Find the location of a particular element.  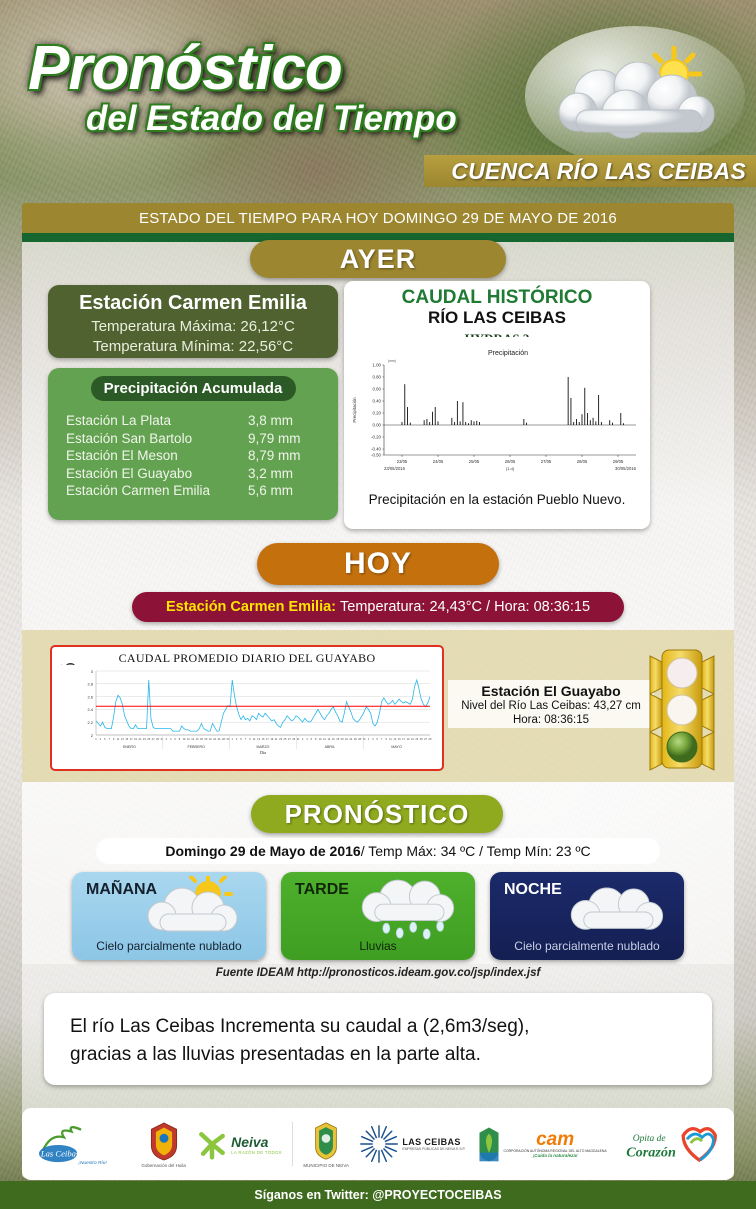

forecast-card-manana-label: MAÑANA is located at coordinates (122, 889).